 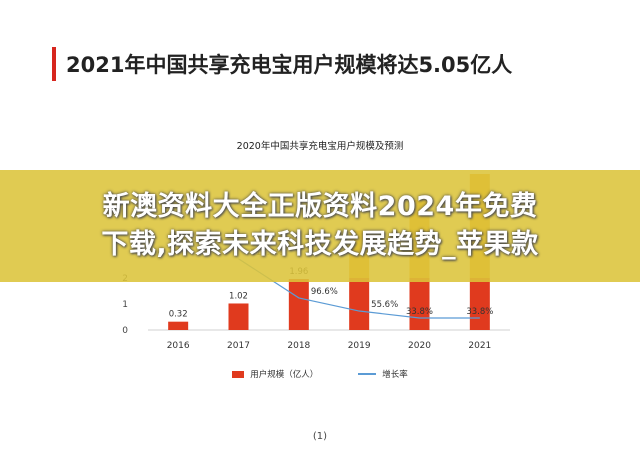 What do you see at coordinates (125, 331) in the screenshot?
I see `y-tick-label: 0` at bounding box center [125, 331].